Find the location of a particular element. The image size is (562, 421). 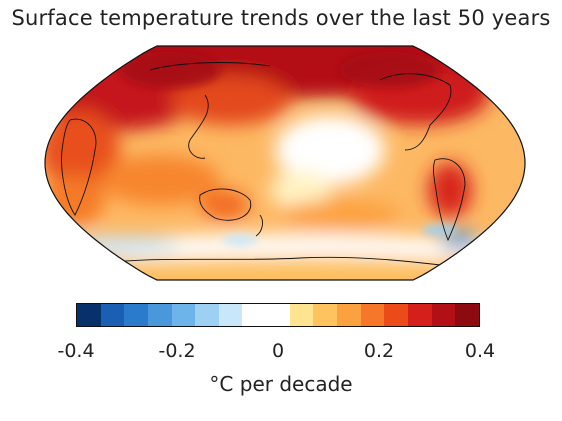

coastline-australia is located at coordinates (225, 204).